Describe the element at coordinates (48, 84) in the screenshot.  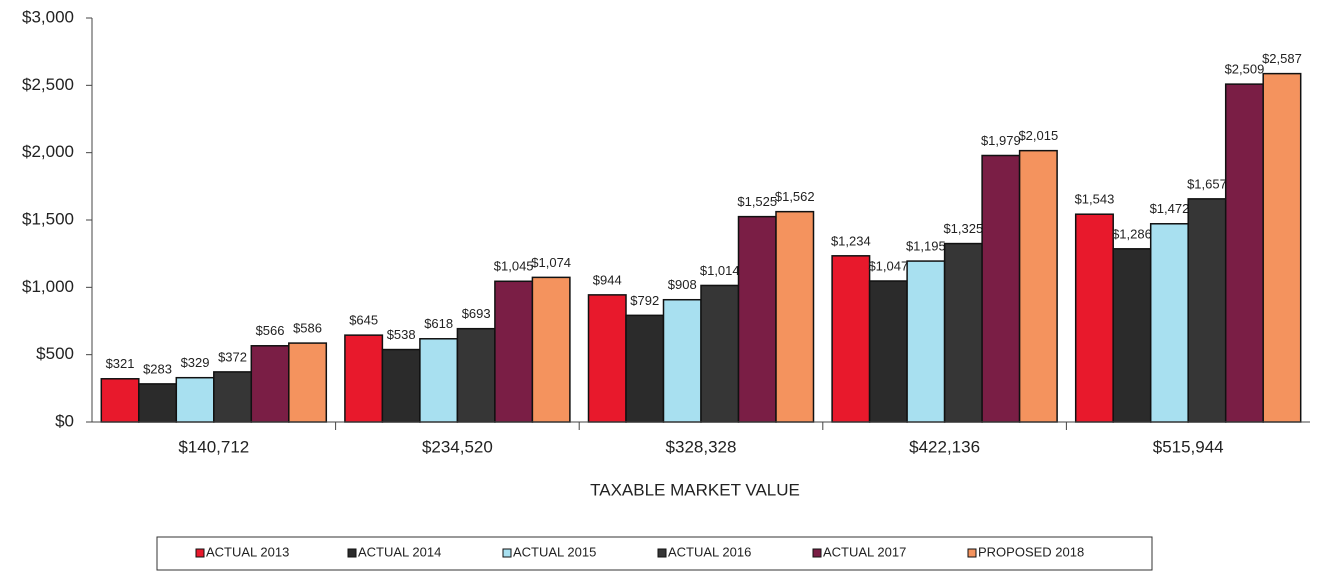
I see `y-tick-label: $2,500` at that location.